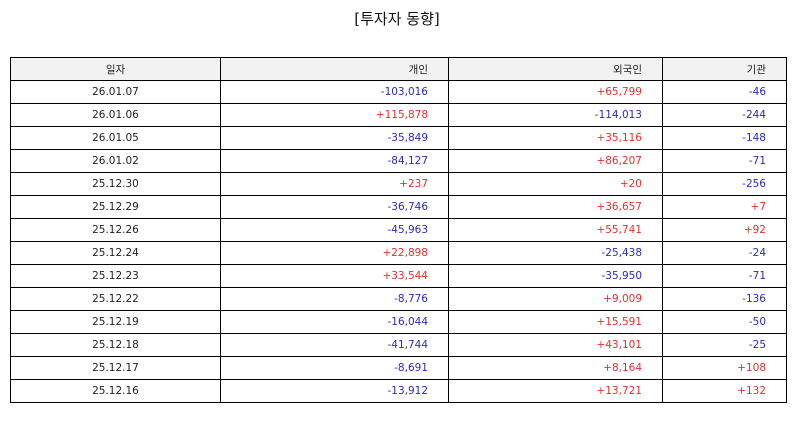 The width and height of the screenshot is (794, 425). Describe the element at coordinates (724, 368) in the screenshot. I see `cell-institution: +108` at that location.